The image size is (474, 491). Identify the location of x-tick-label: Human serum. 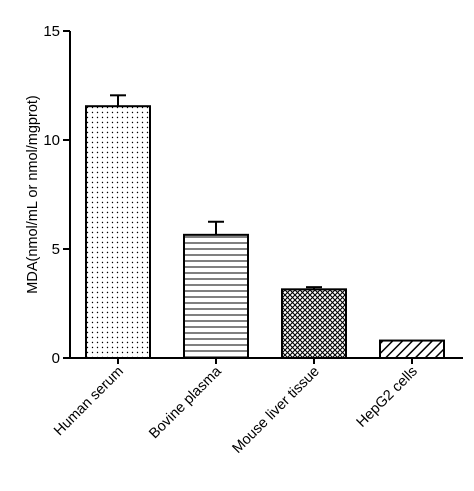
(89, 402).